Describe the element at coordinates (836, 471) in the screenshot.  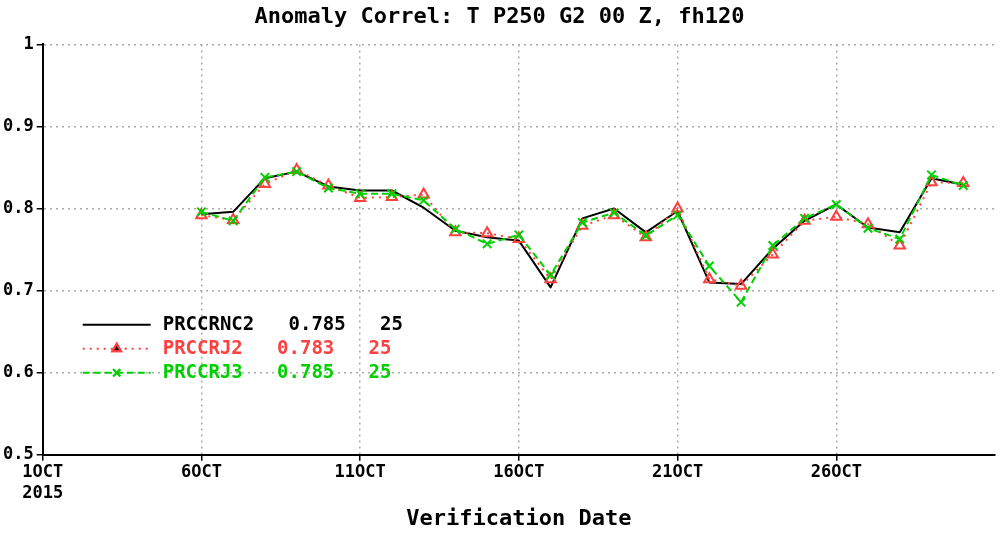
I see `x-tick-label: 26OCT` at that location.